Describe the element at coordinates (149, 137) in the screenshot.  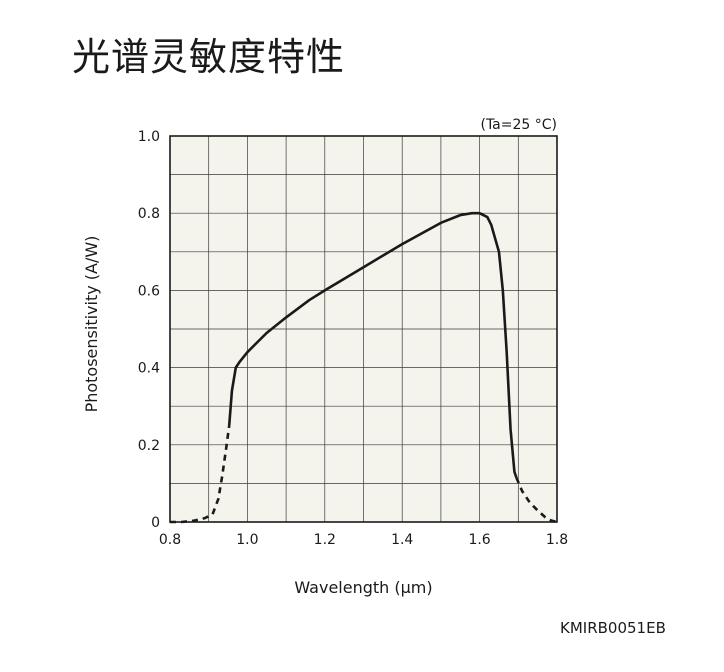
I see `y-tick-label: 1.0` at that location.